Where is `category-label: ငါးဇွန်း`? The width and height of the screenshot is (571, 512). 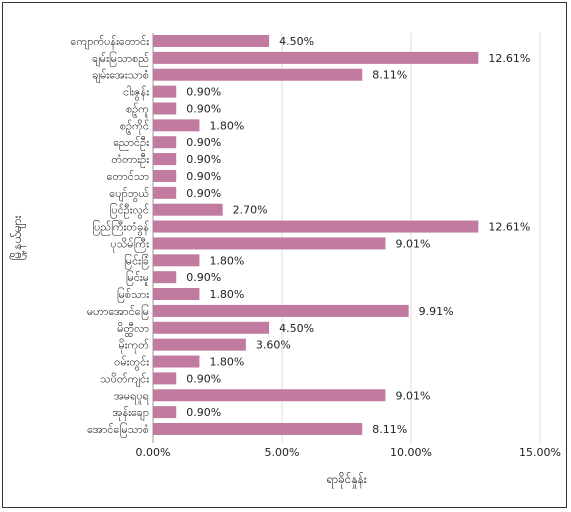
category-label: ငါးဇွန်း is located at coordinates (136, 93).